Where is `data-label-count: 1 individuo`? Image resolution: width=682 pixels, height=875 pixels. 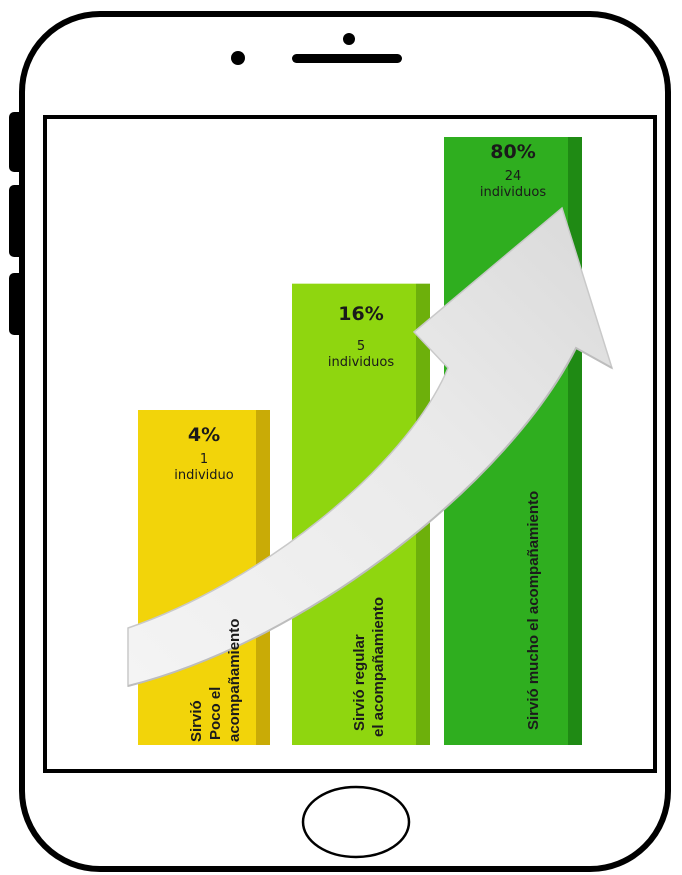 data-label-count: 1 individuo is located at coordinates (204, 468).